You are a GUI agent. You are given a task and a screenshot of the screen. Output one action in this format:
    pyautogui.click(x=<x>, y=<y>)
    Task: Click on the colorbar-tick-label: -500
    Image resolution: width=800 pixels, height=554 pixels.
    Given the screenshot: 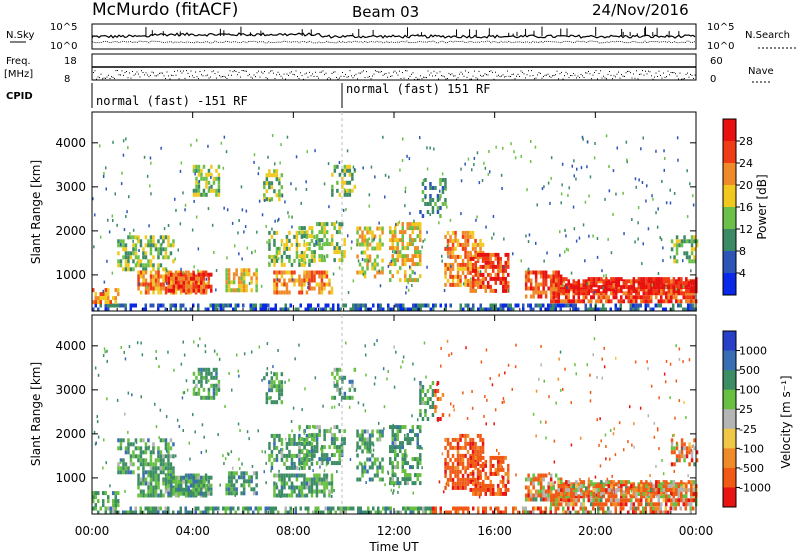 What is the action you would take?
    pyautogui.click(x=751, y=468)
    